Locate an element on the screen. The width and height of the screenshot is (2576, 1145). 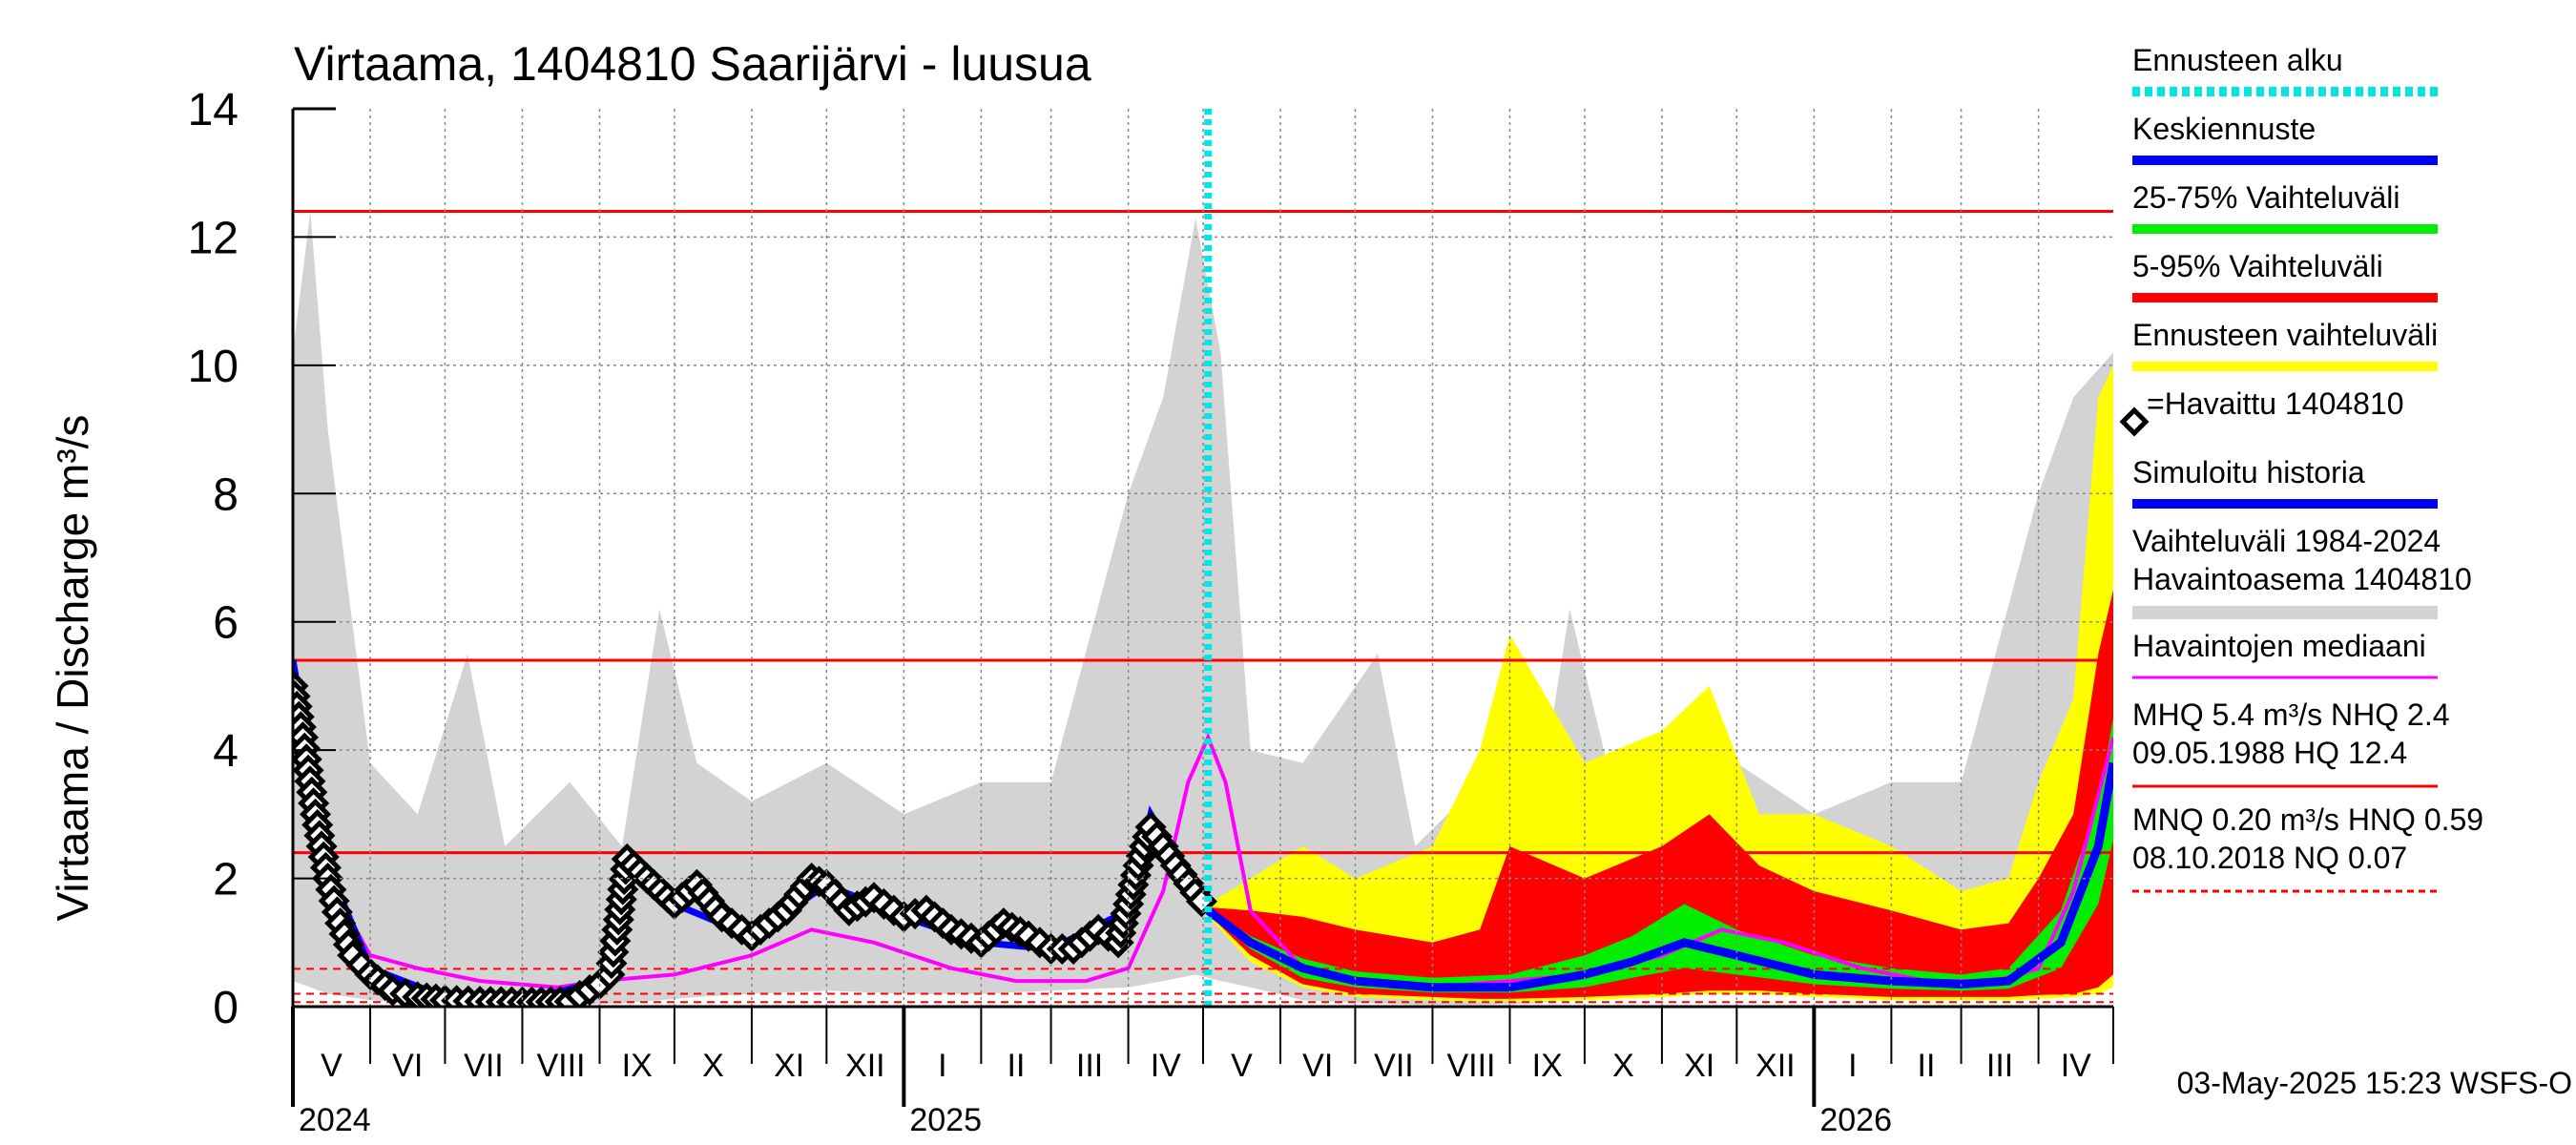
y-tick-label: 2 is located at coordinates (226, 881).